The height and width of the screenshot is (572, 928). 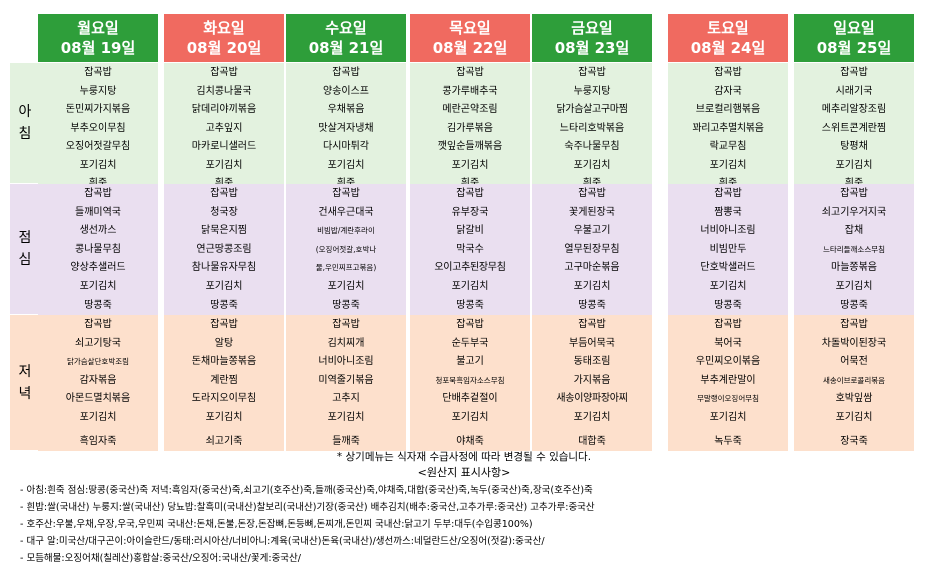 What do you see at coordinates (470, 343) in the screenshot?
I see `menu-item: 순두부국` at bounding box center [470, 343].